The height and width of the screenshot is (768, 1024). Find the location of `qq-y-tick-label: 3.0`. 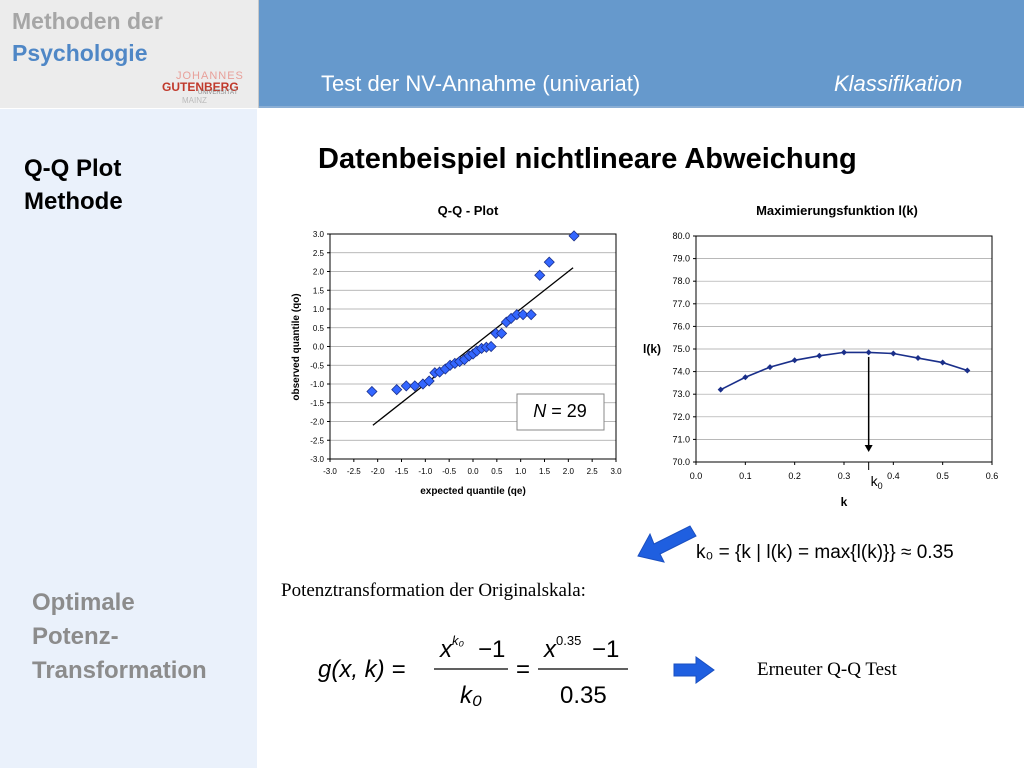

qq-y-tick-label: 3.0 is located at coordinates (319, 234).